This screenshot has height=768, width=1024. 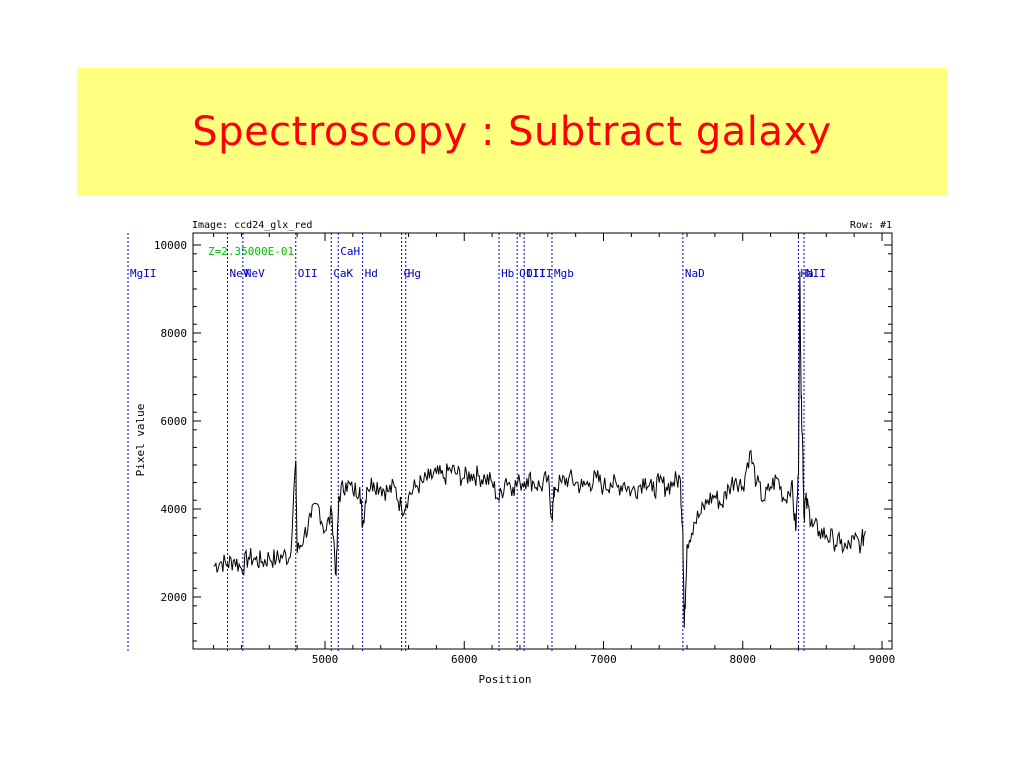 What do you see at coordinates (371, 273) in the screenshot?
I see `spectral-line-label: Hd` at bounding box center [371, 273].